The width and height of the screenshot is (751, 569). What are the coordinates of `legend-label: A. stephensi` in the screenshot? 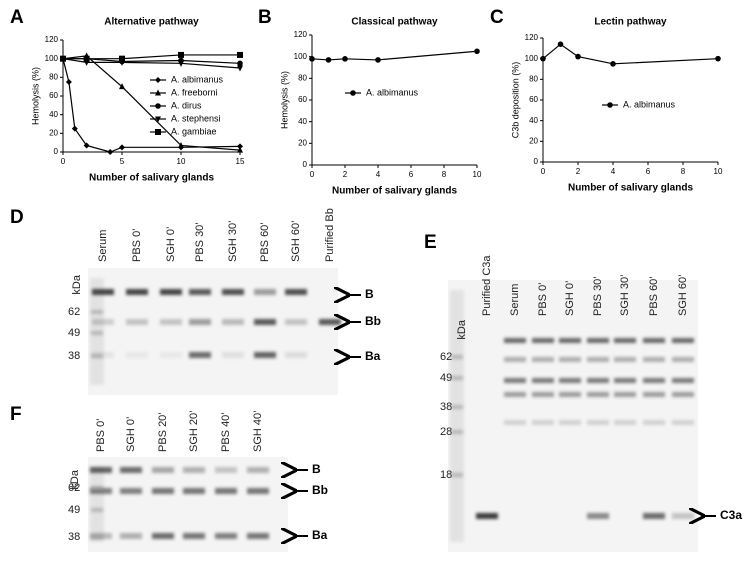 It's located at (196, 118).